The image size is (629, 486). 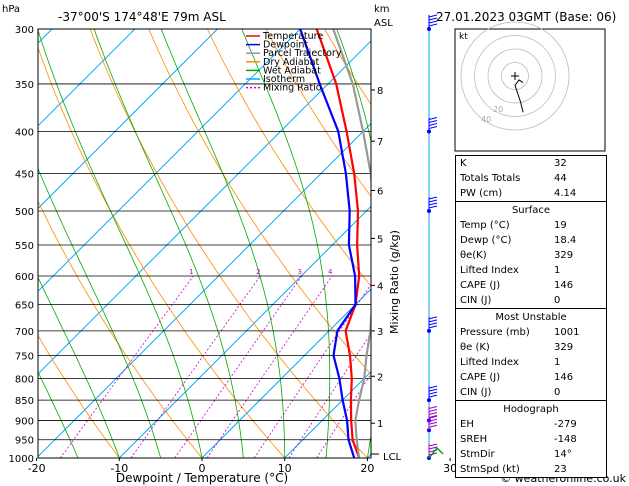 I want to click on pressure-tick-label: 850, so click(x=24, y=401).